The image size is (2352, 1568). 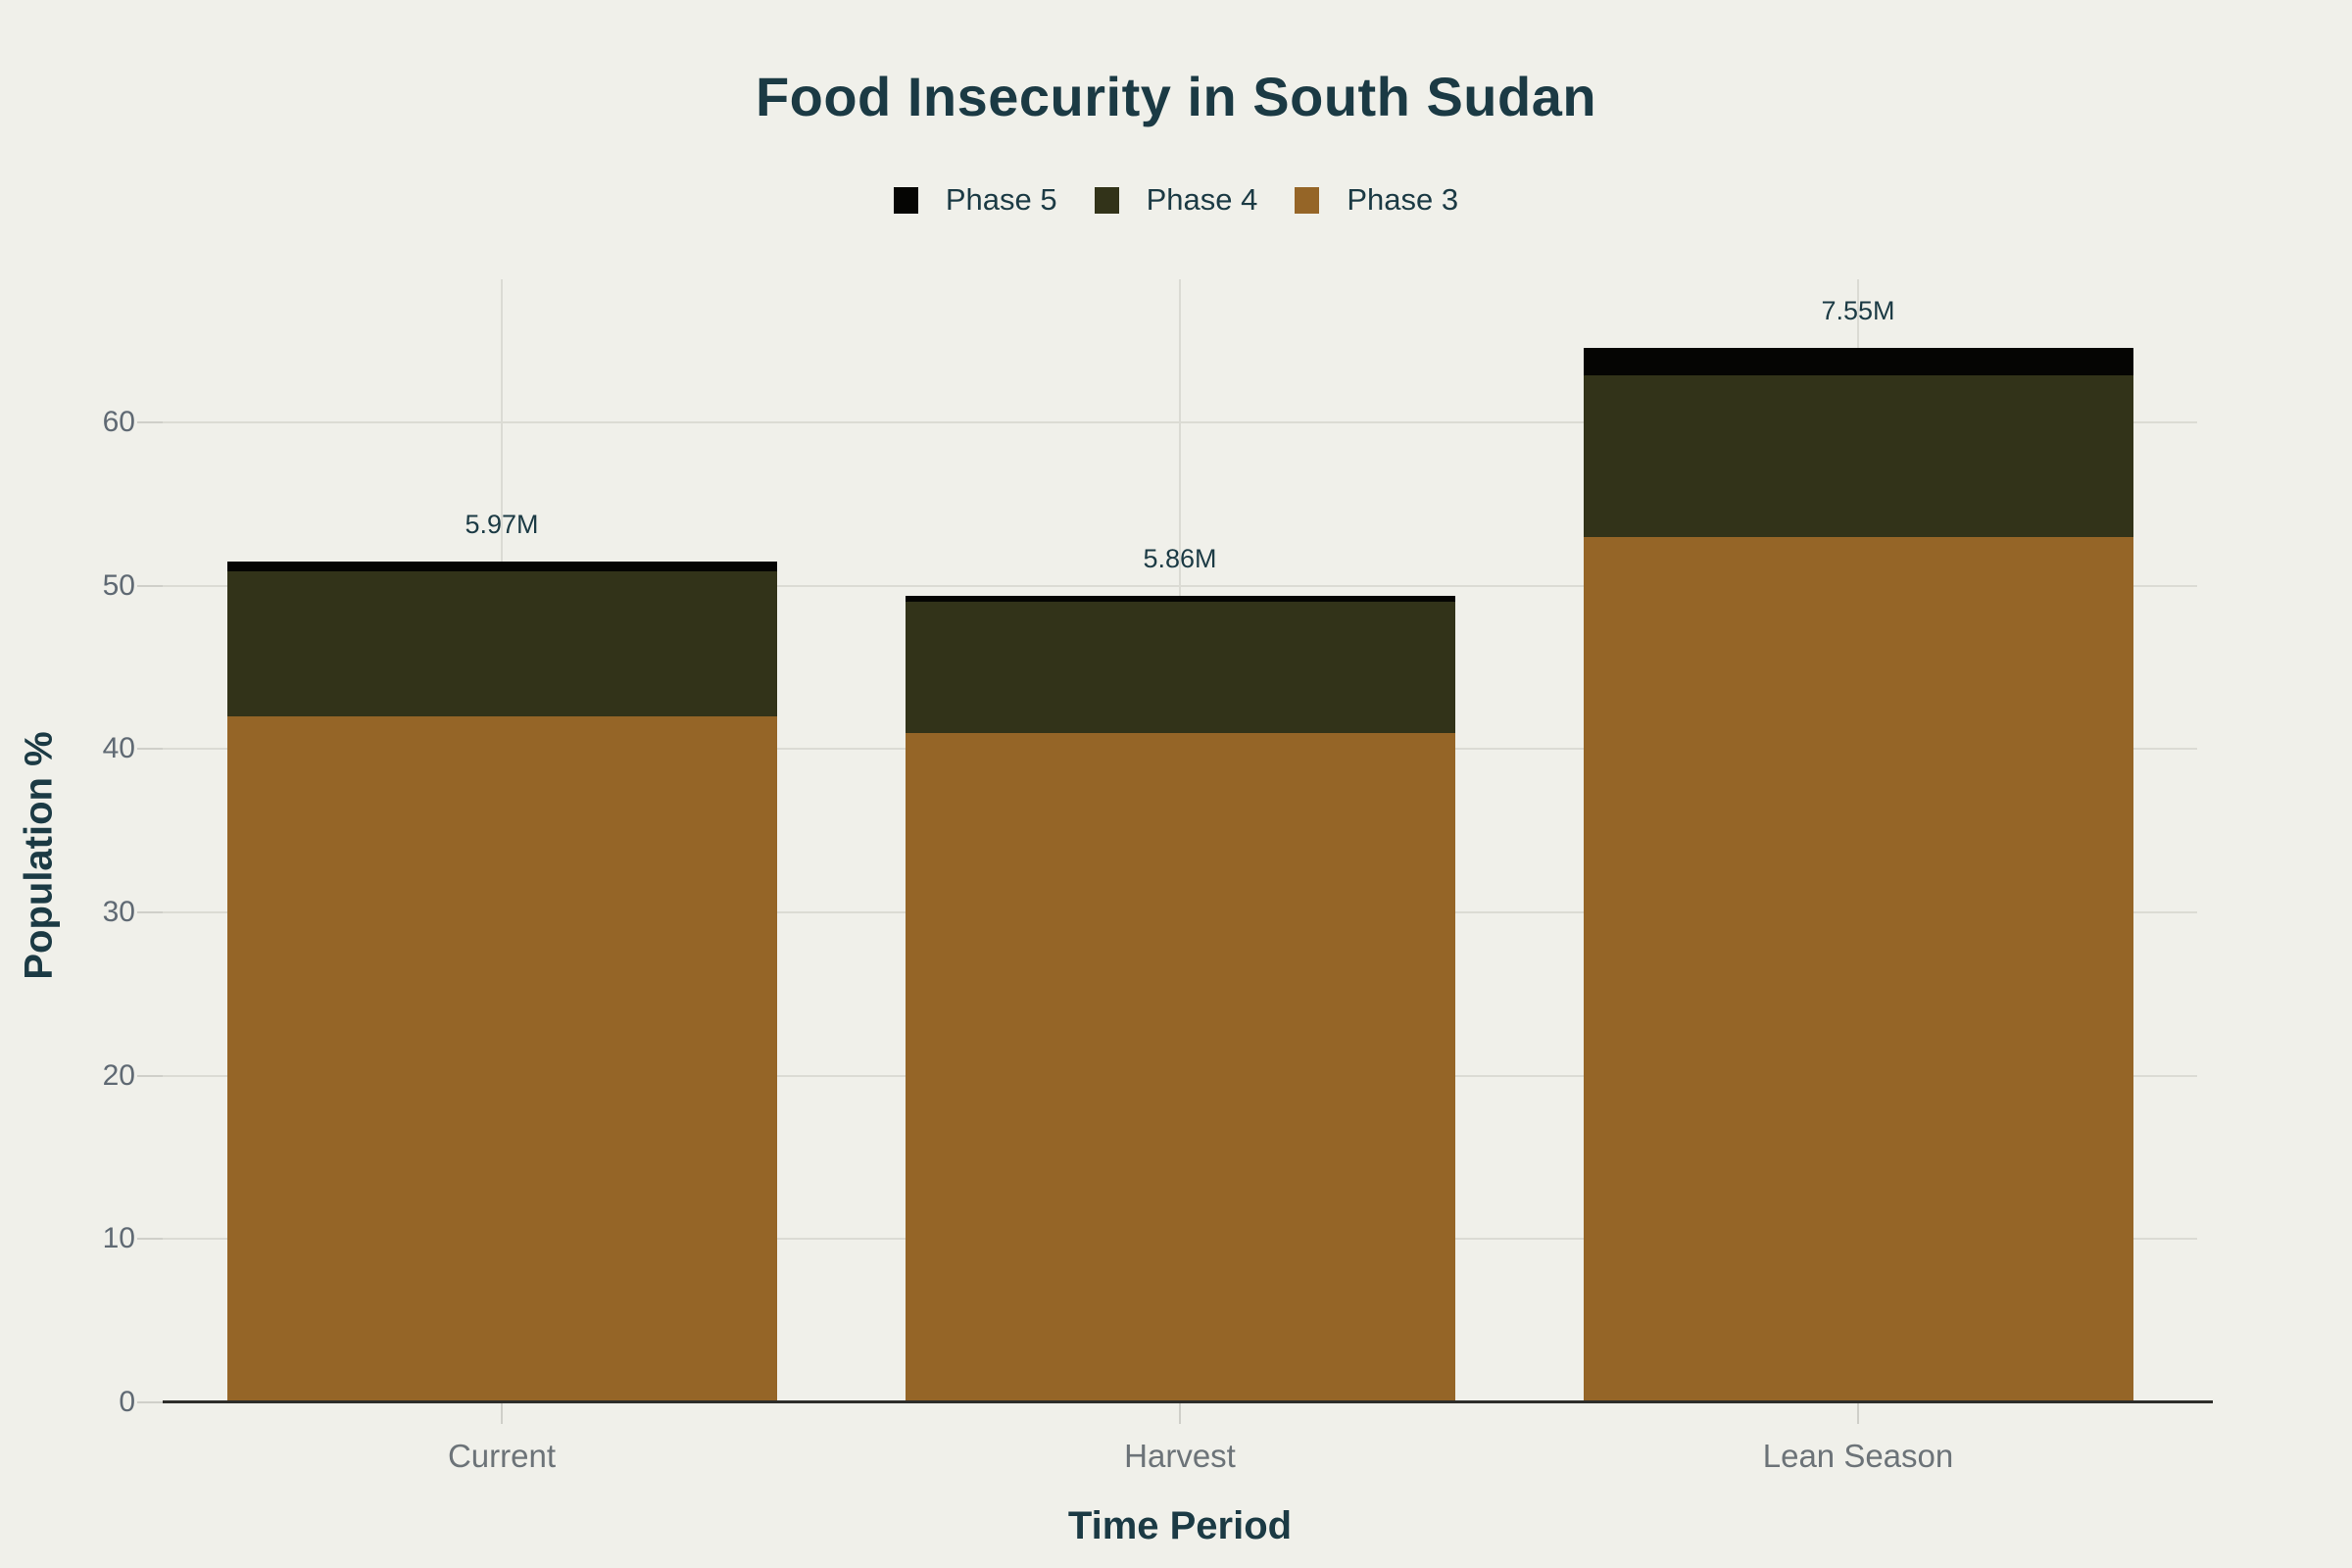 What do you see at coordinates (118, 585) in the screenshot?
I see `y-tick-label-50: 50` at bounding box center [118, 585].